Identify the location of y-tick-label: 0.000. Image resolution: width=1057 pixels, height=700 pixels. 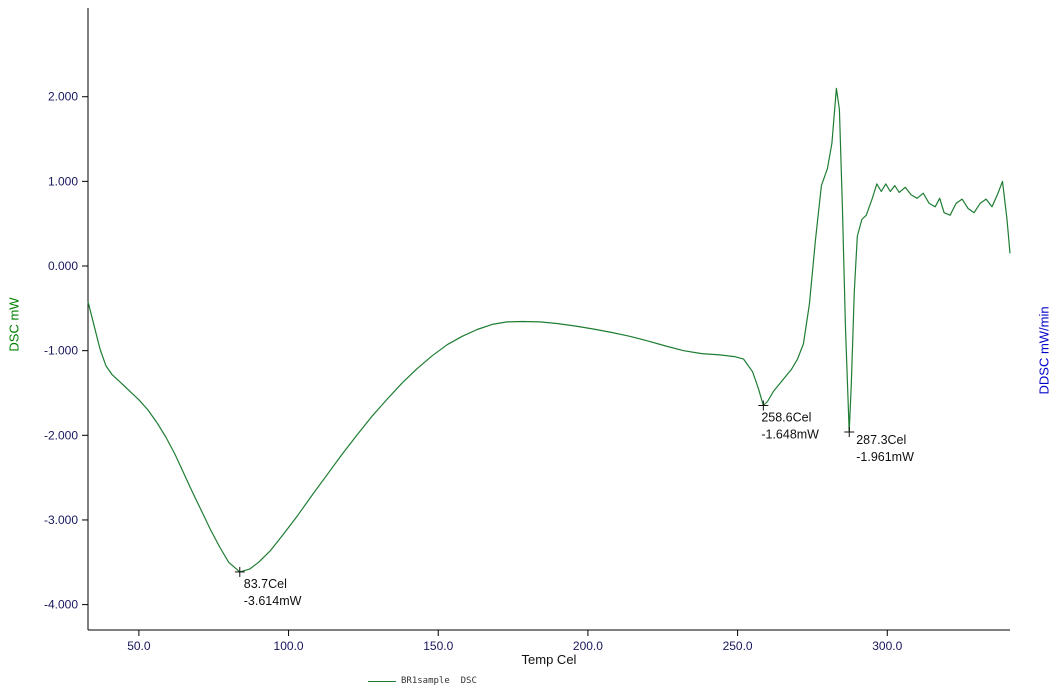
(63, 266).